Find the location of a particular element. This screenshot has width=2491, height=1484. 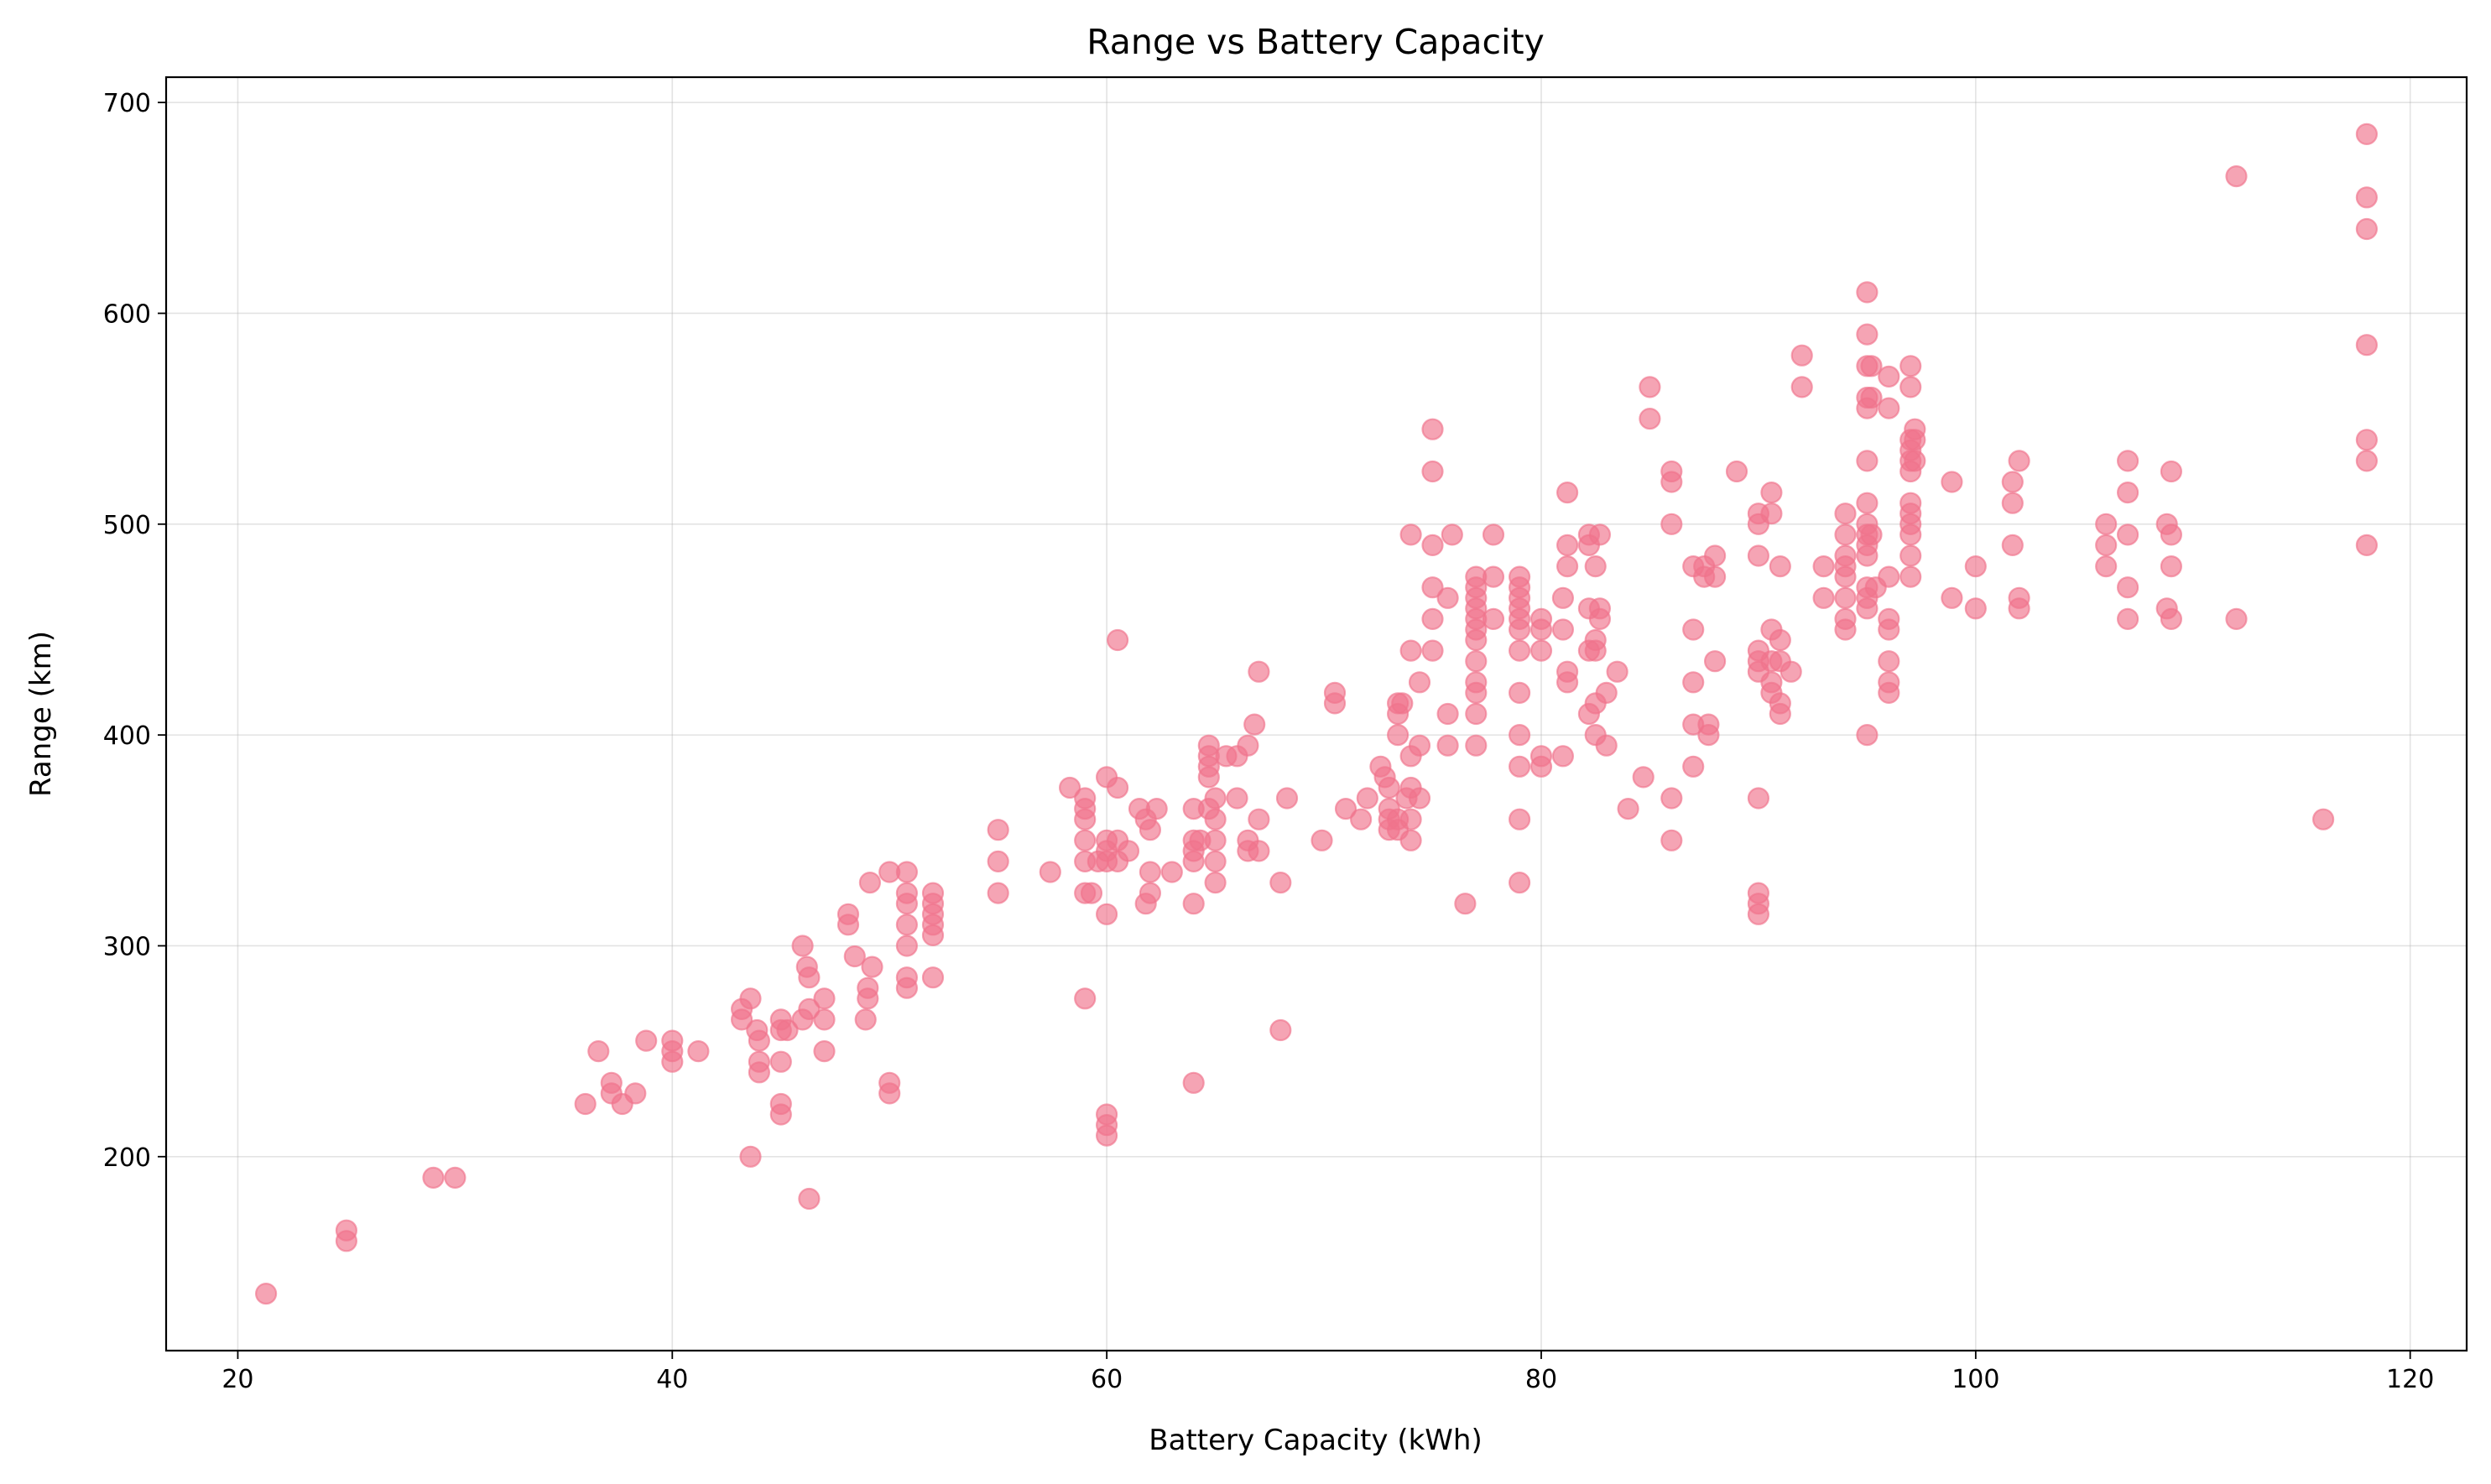

x-tick-label: 60 is located at coordinates (1107, 1379).